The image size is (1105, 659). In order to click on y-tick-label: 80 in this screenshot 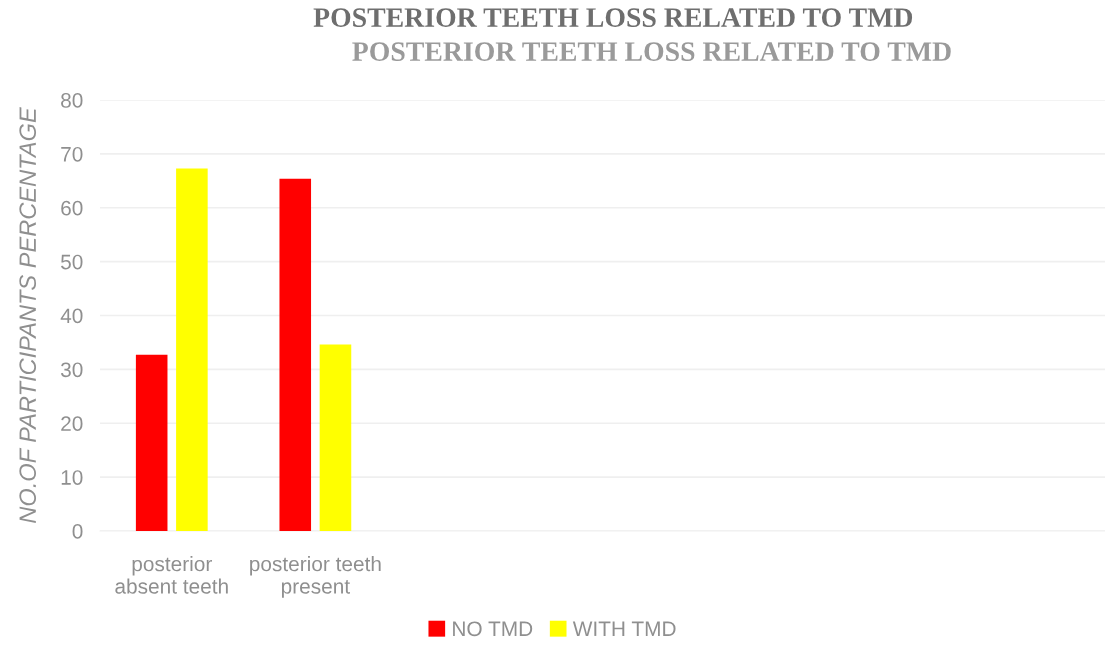, I will do `click(72, 100)`.